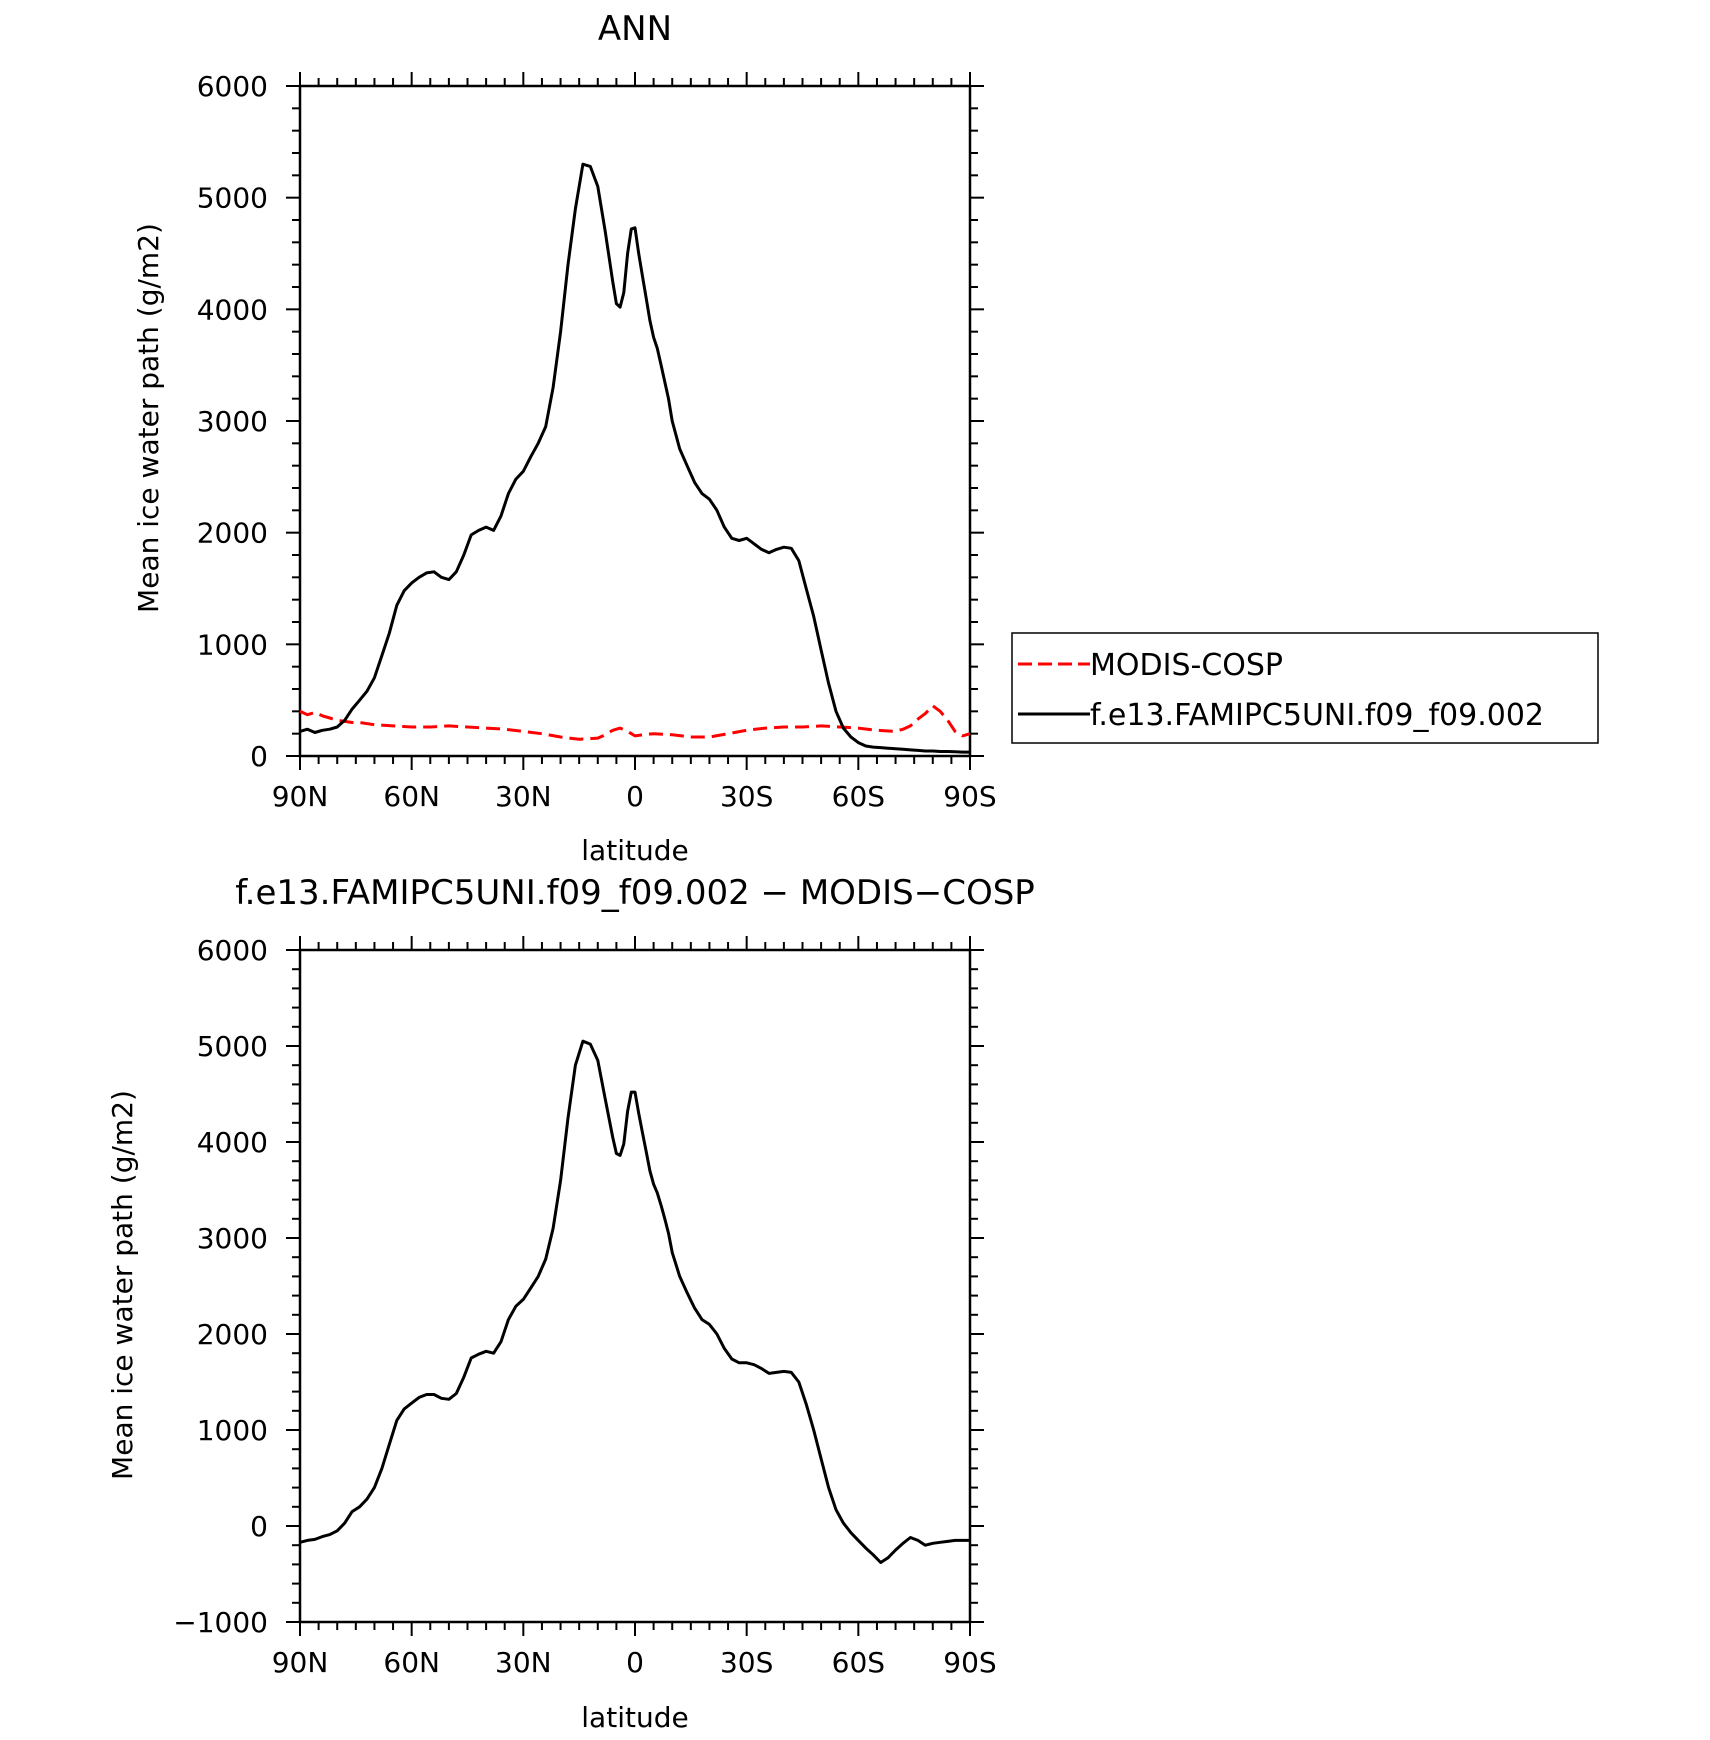  Describe the element at coordinates (122, 1285) in the screenshot. I see `bottom-y-axis-title: Mean ice water path (g/m2)` at that location.